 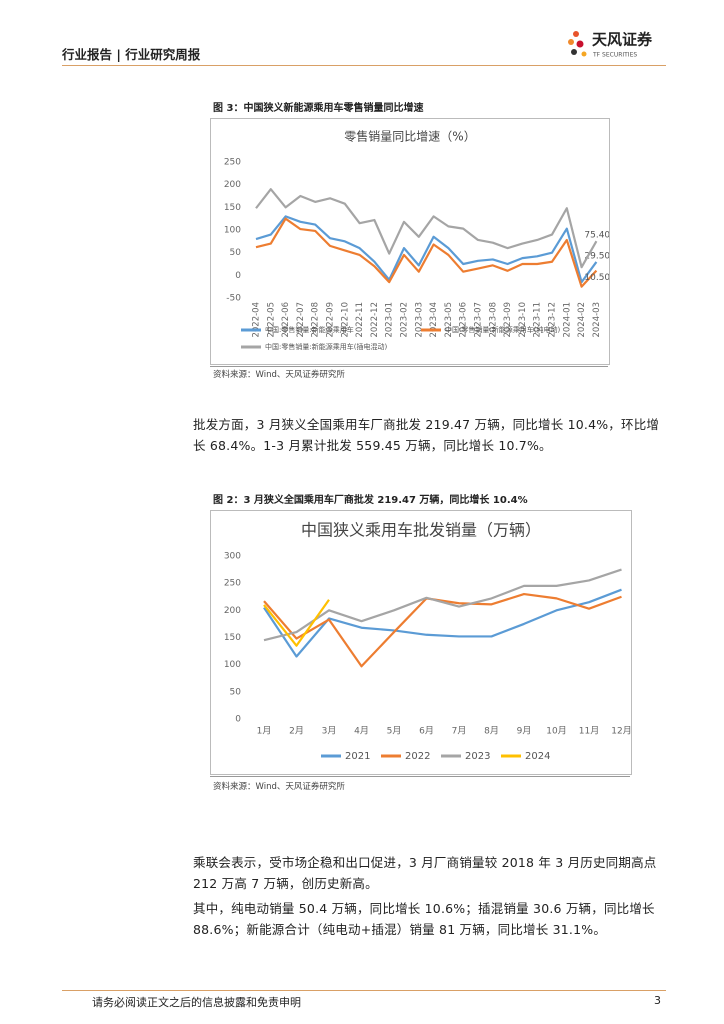 What do you see at coordinates (131, 54) in the screenshot?
I see `header-title: 行业报告 | 行业研究周报` at bounding box center [131, 54].